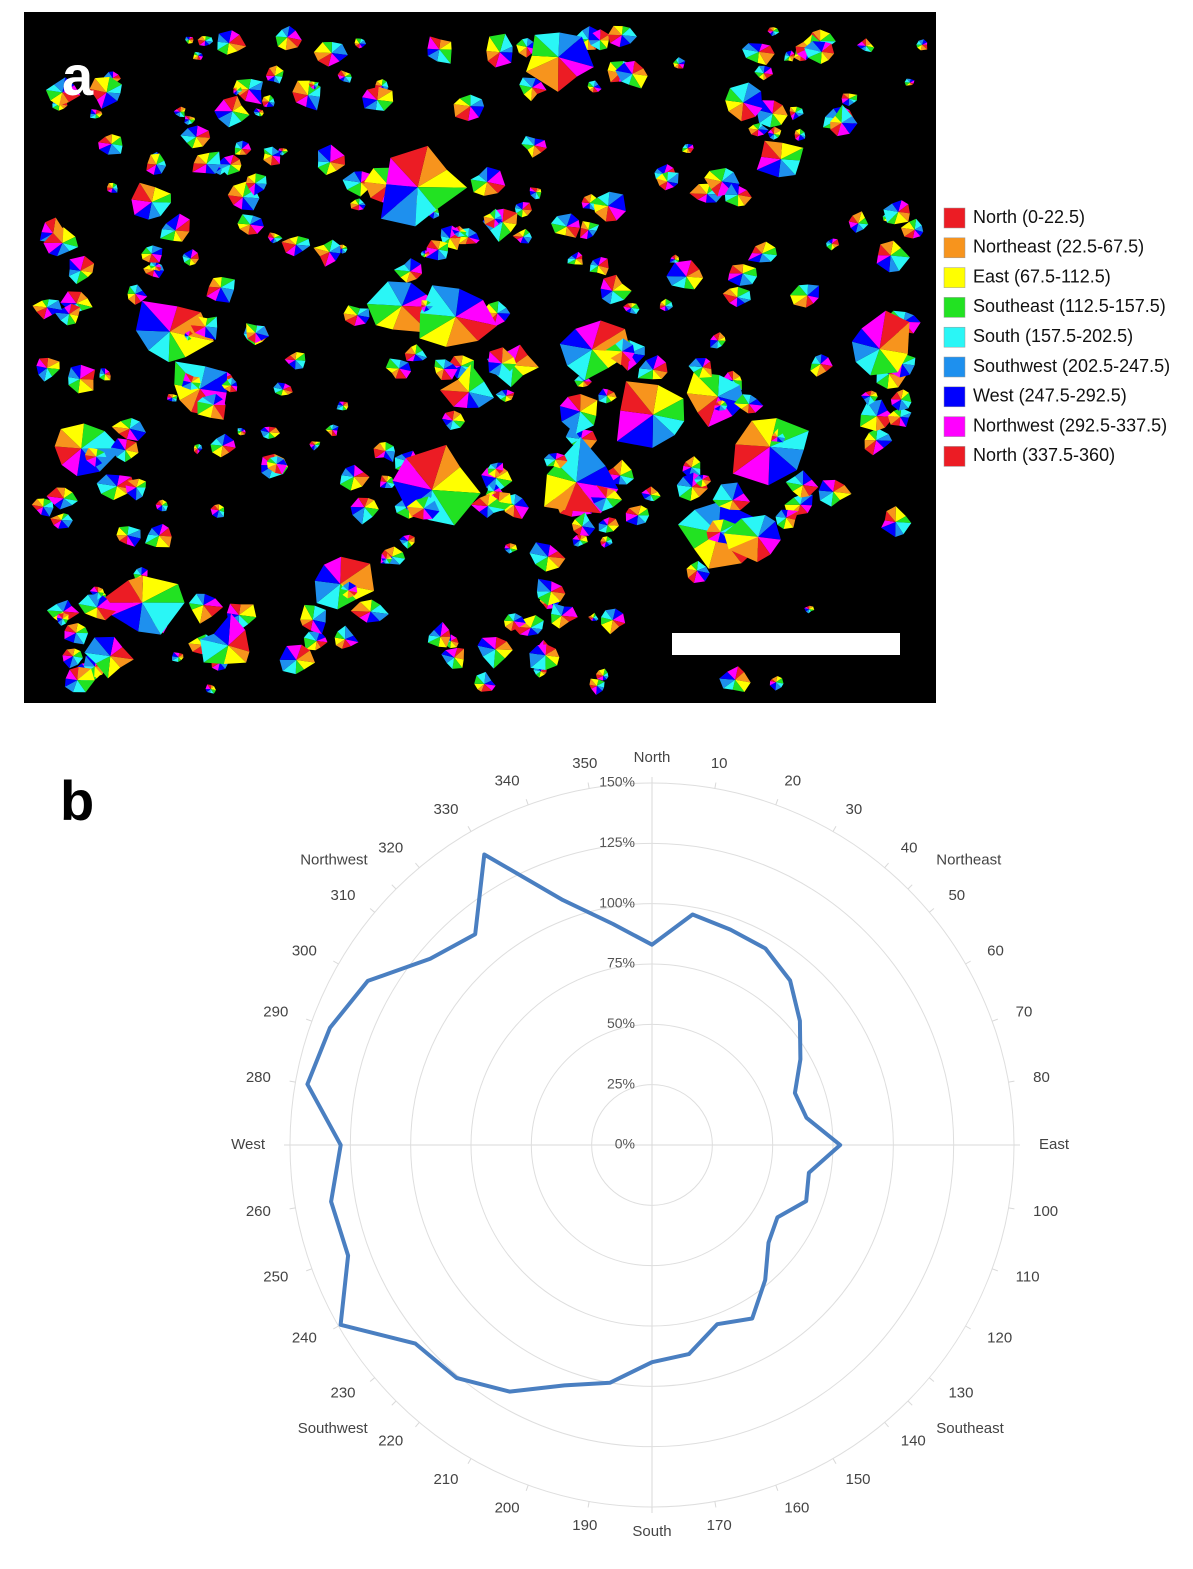 This screenshot has width=1193, height=1569. What do you see at coordinates (954, 456) in the screenshot?
I see `legend-swatch` at bounding box center [954, 456].